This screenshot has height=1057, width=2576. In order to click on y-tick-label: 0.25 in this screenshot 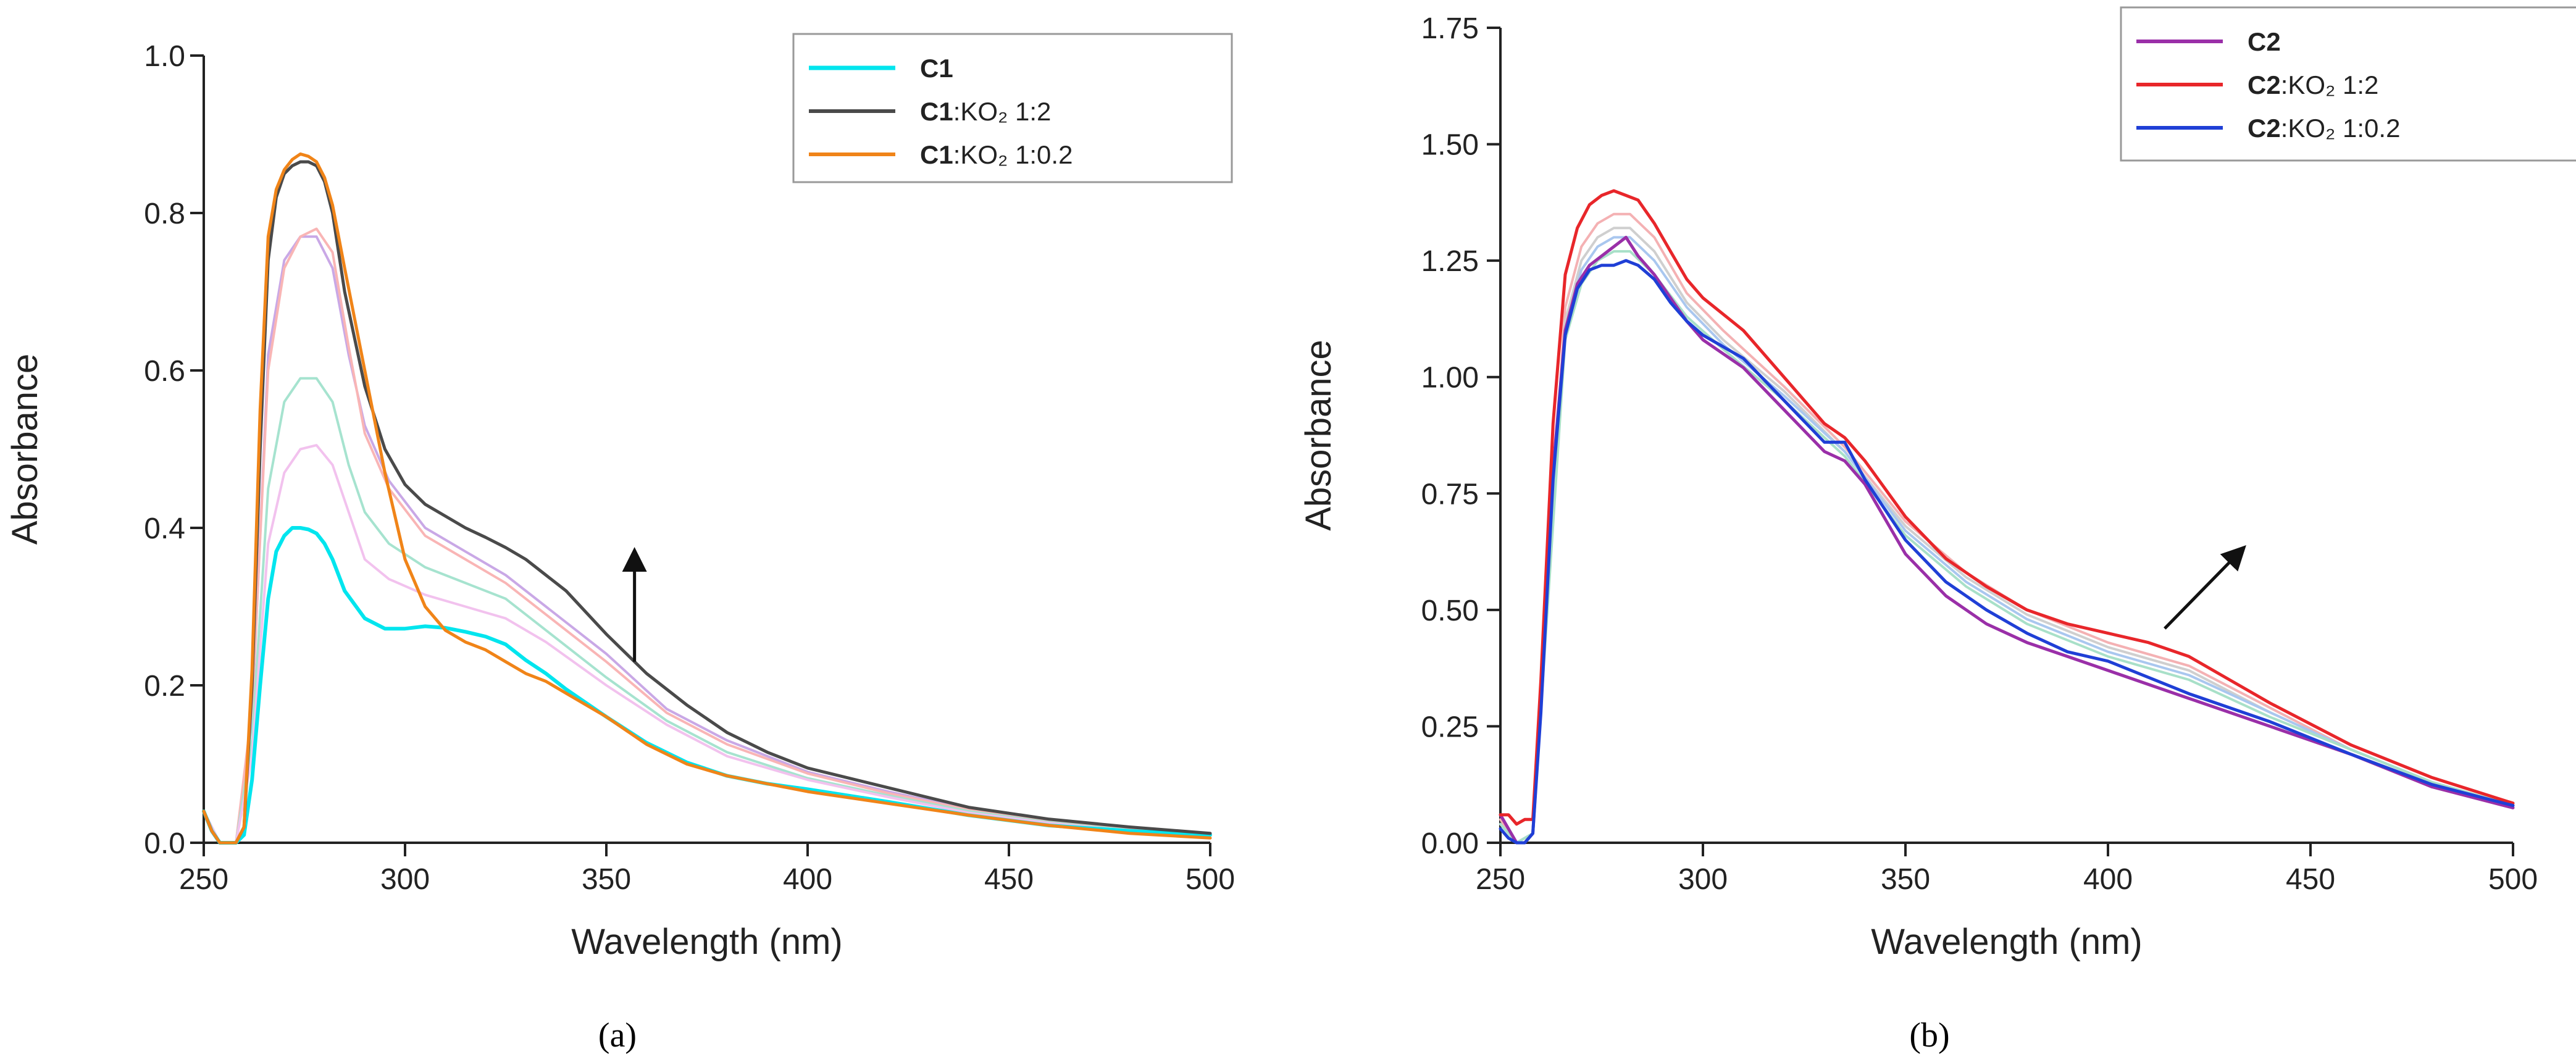, I will do `click(1450, 727)`.